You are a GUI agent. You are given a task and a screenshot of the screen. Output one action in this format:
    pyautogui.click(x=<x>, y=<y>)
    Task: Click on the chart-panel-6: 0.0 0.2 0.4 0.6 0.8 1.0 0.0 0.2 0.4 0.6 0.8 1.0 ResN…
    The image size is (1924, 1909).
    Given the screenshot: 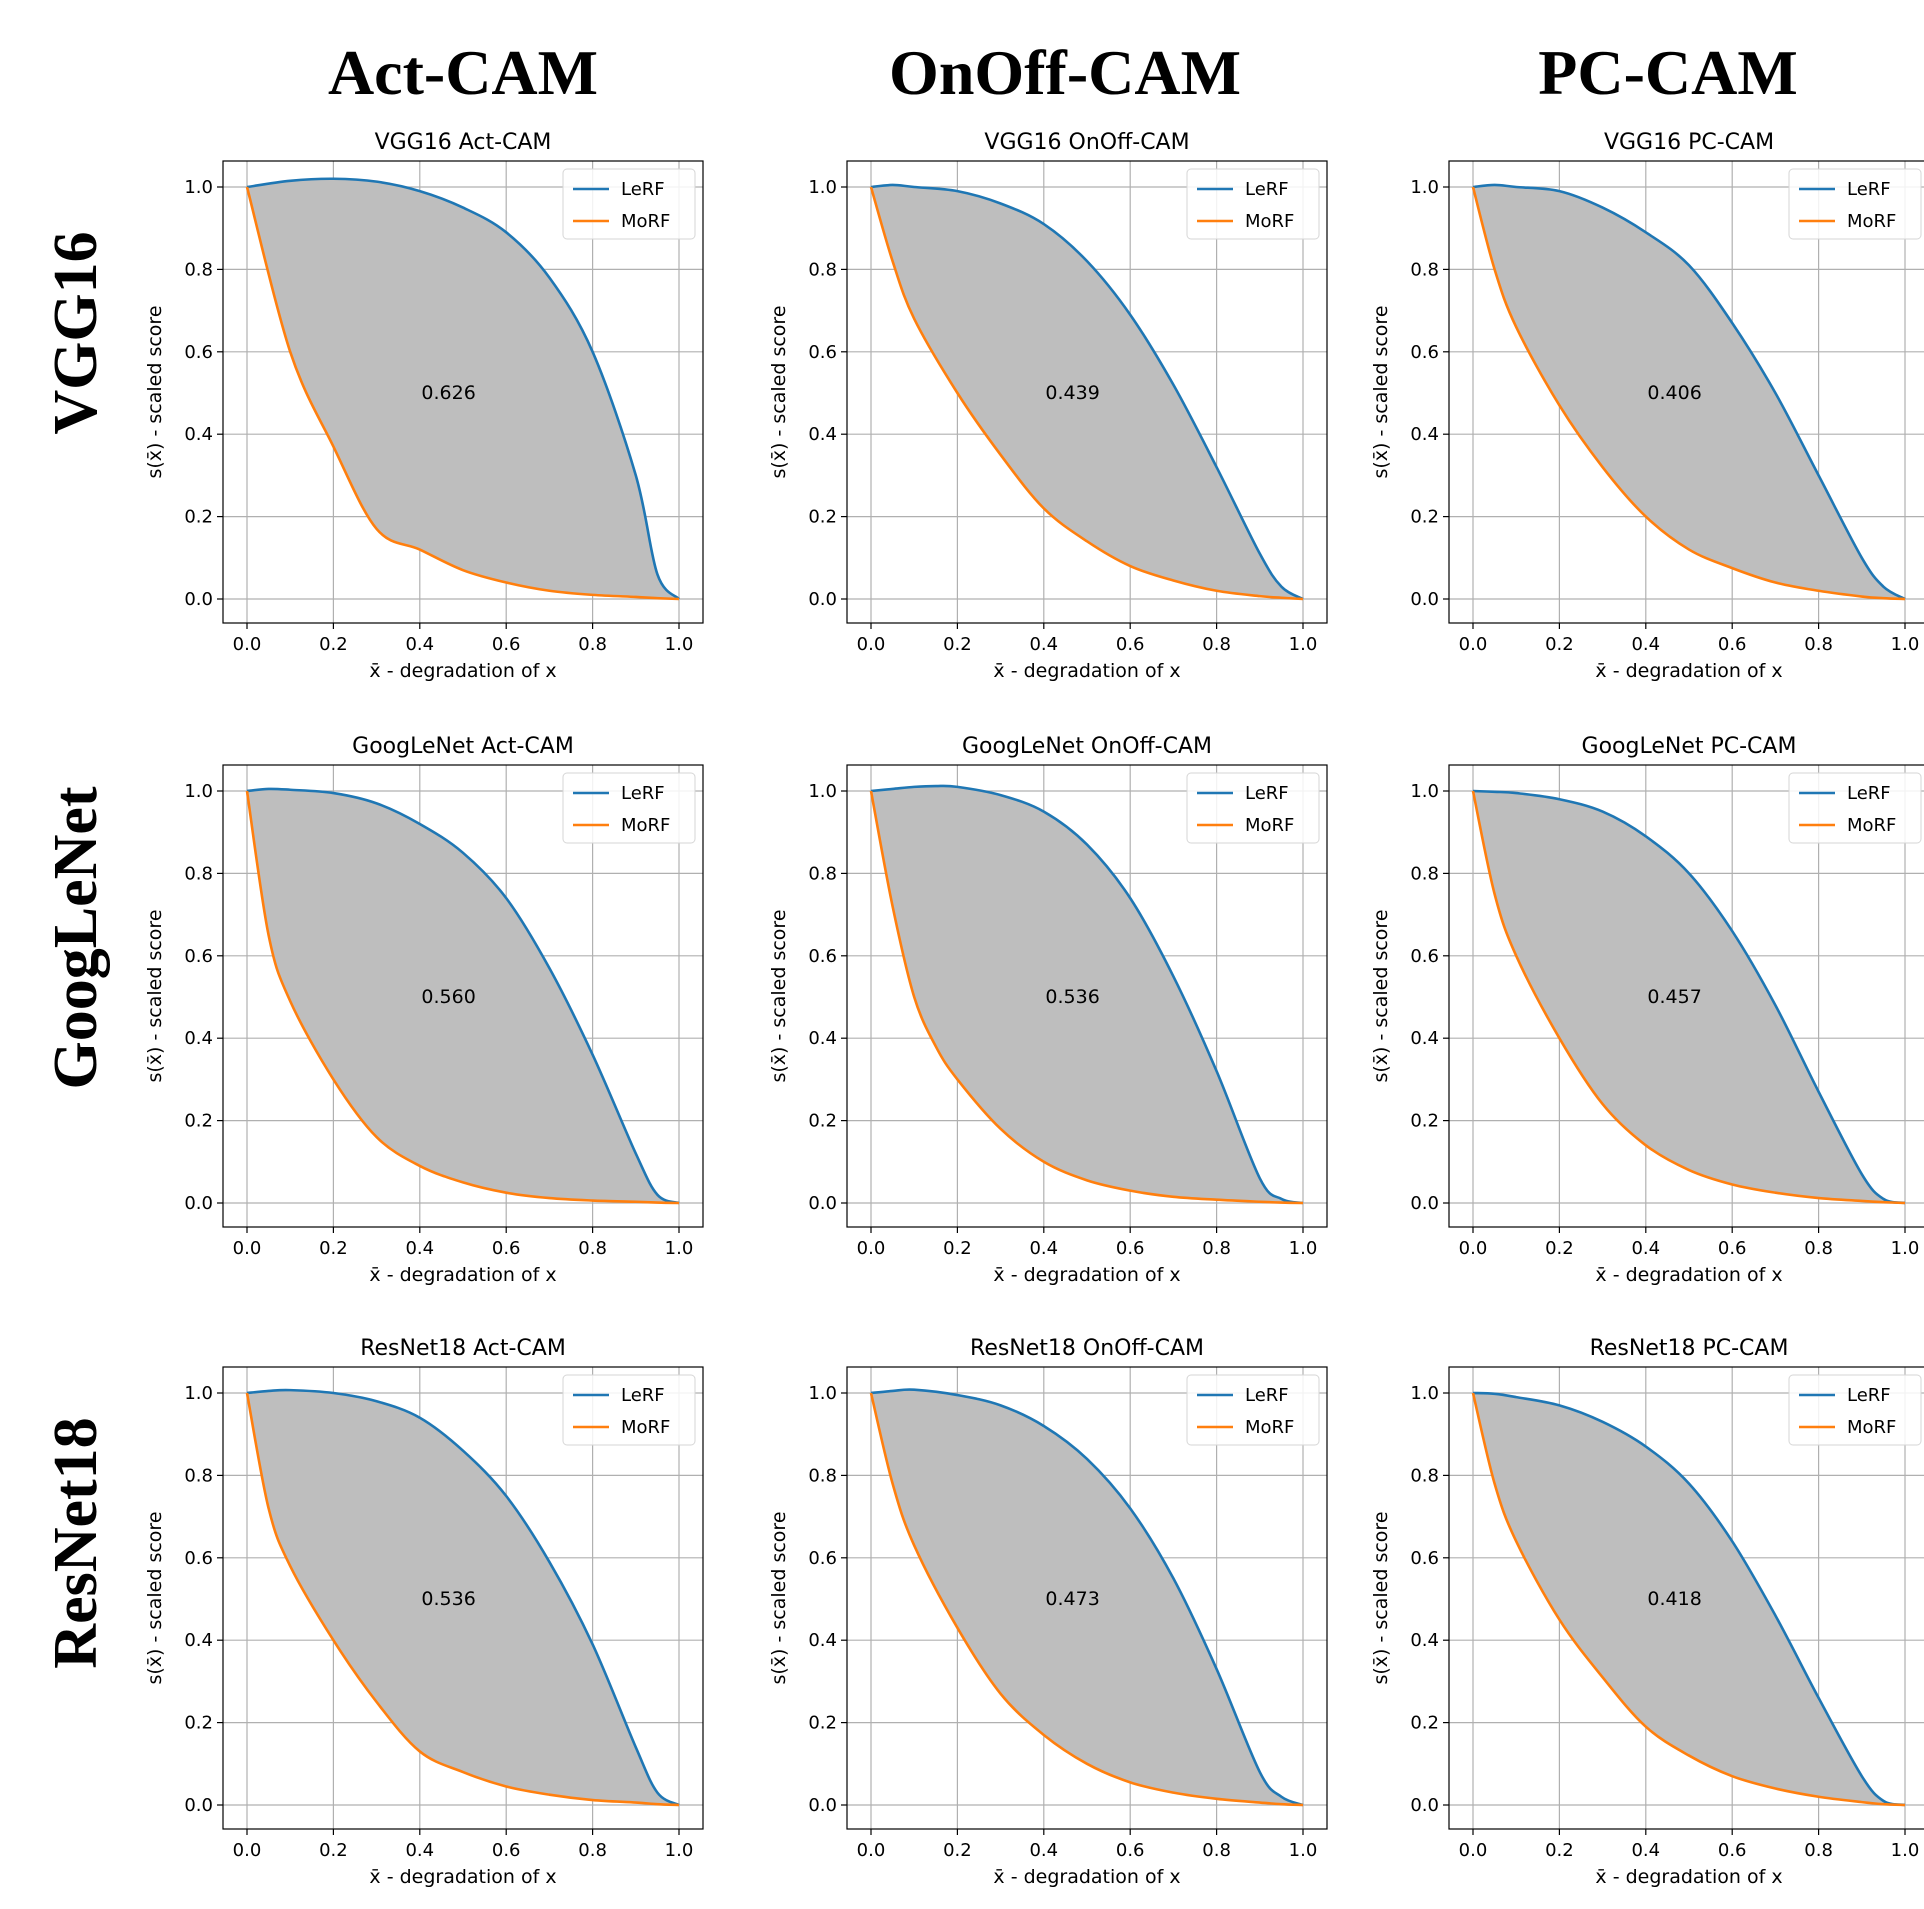 What is the action you would take?
    pyautogui.click(x=424, y=1612)
    